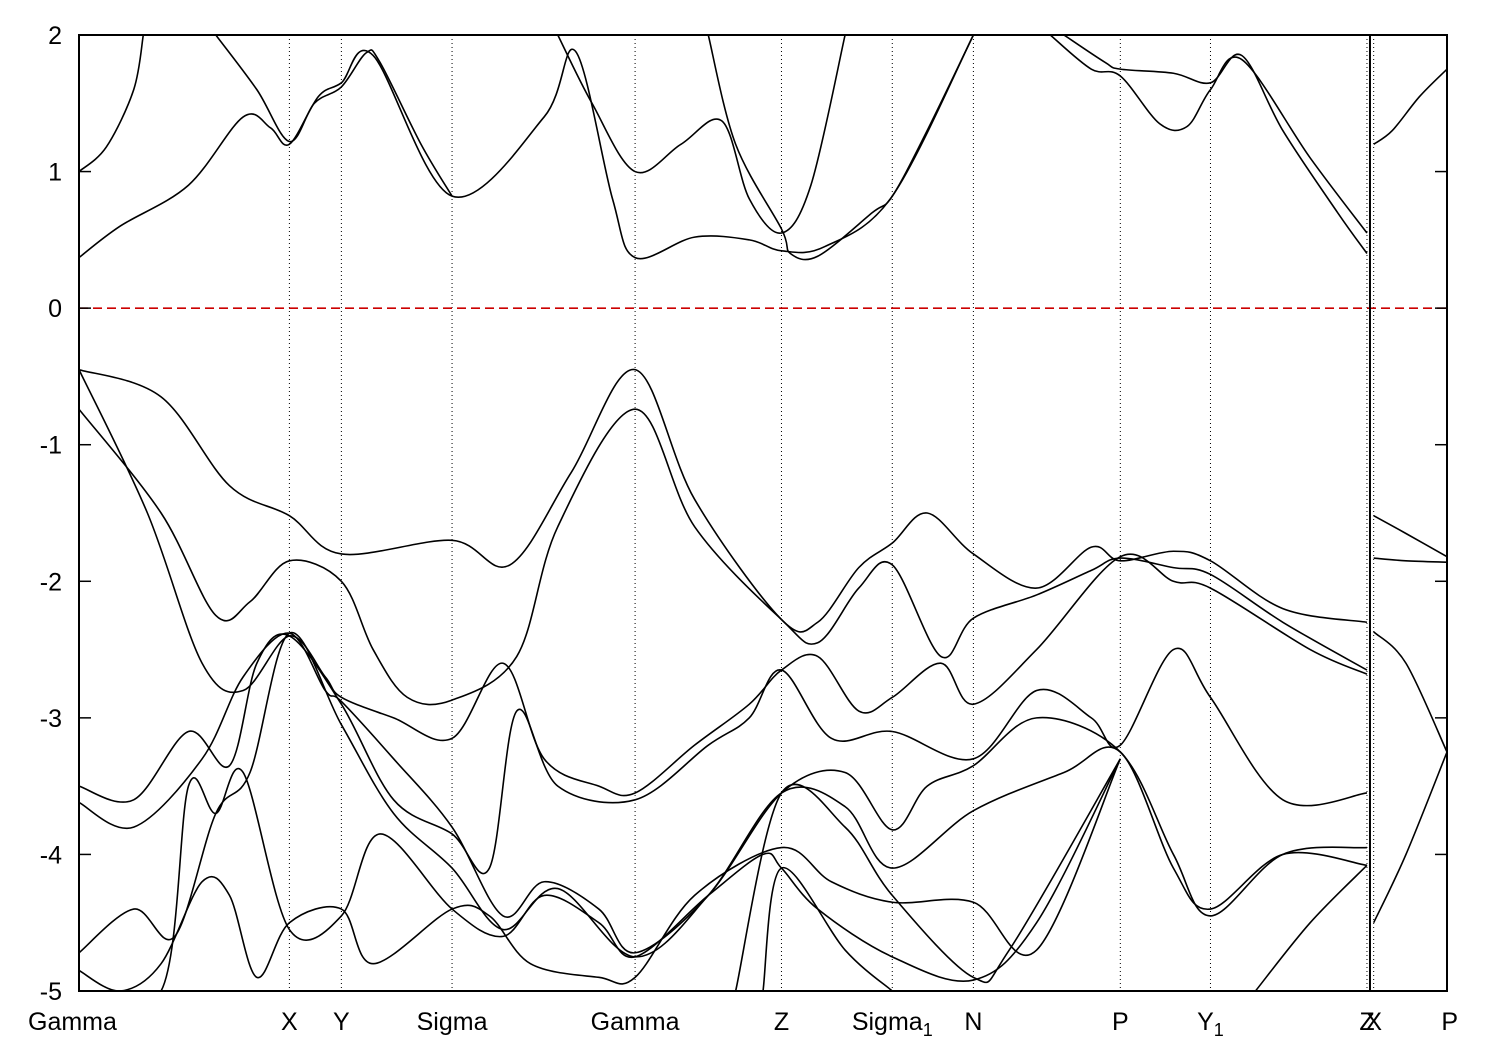 The width and height of the screenshot is (1500, 1050). I want to click on y-tick-label: -3, so click(51, 719).